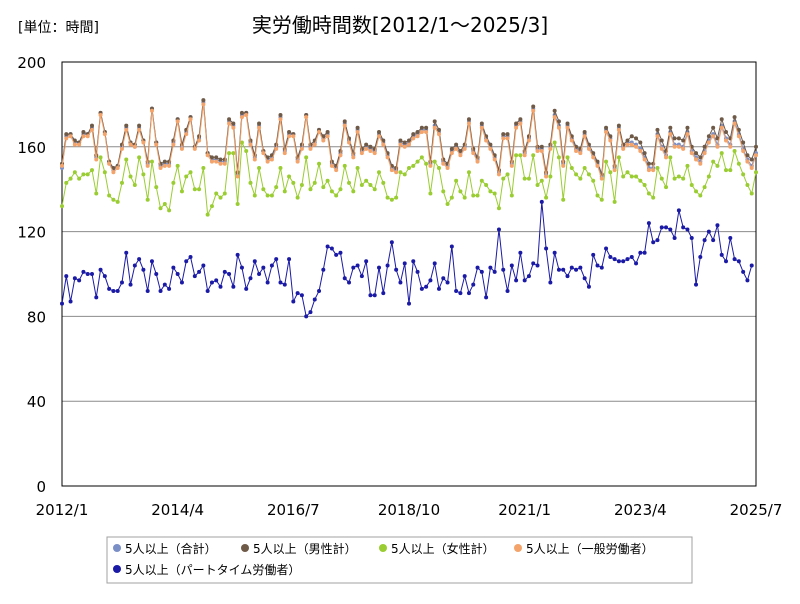 Image resolution: width=800 pixels, height=604 pixels. Describe the element at coordinates (518, 548) in the screenshot. I see `legend-marker` at that location.